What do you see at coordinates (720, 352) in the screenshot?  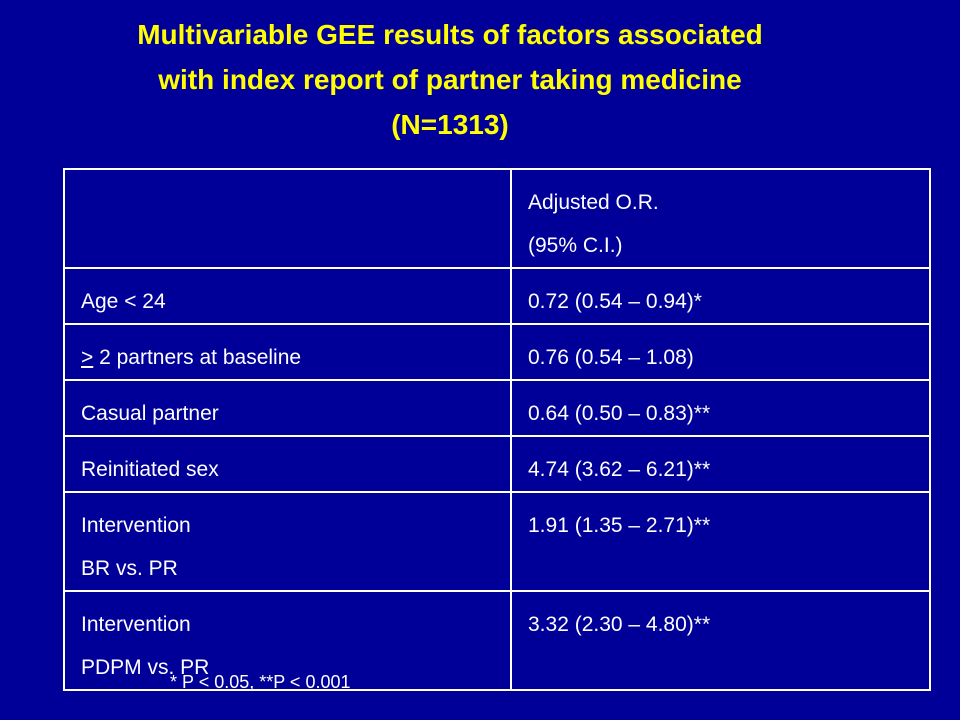 I see `value-cell: 0.76 (0.54 – 1.08)` at bounding box center [720, 352].